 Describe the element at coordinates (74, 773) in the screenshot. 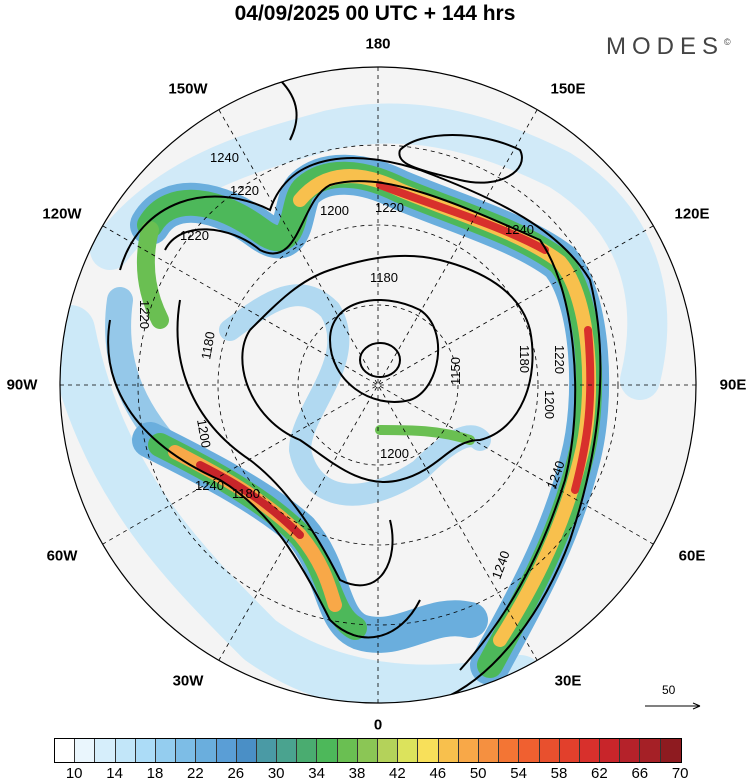

I see `colorbar-tick-label: 10` at that location.